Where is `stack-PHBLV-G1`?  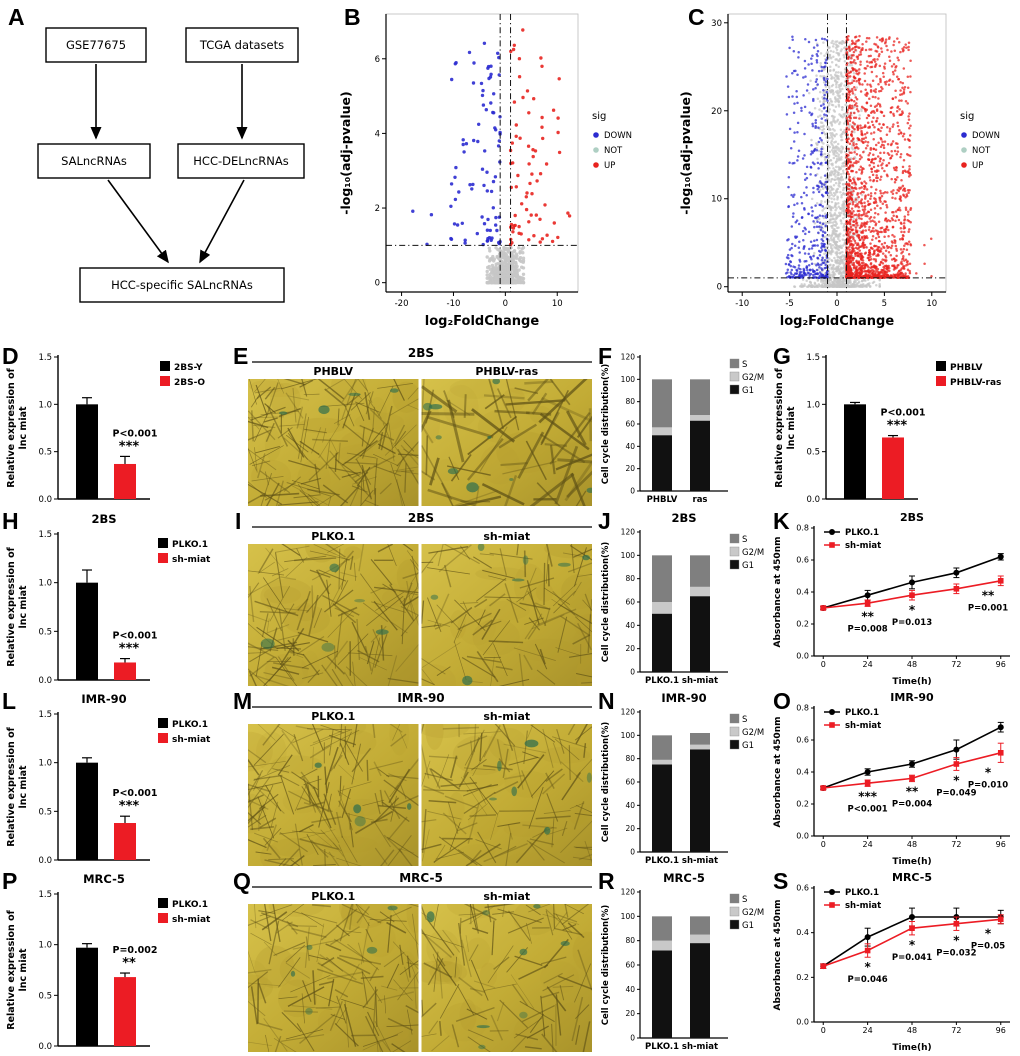
stack-PHBLV-G1 is located at coordinates (662, 463).